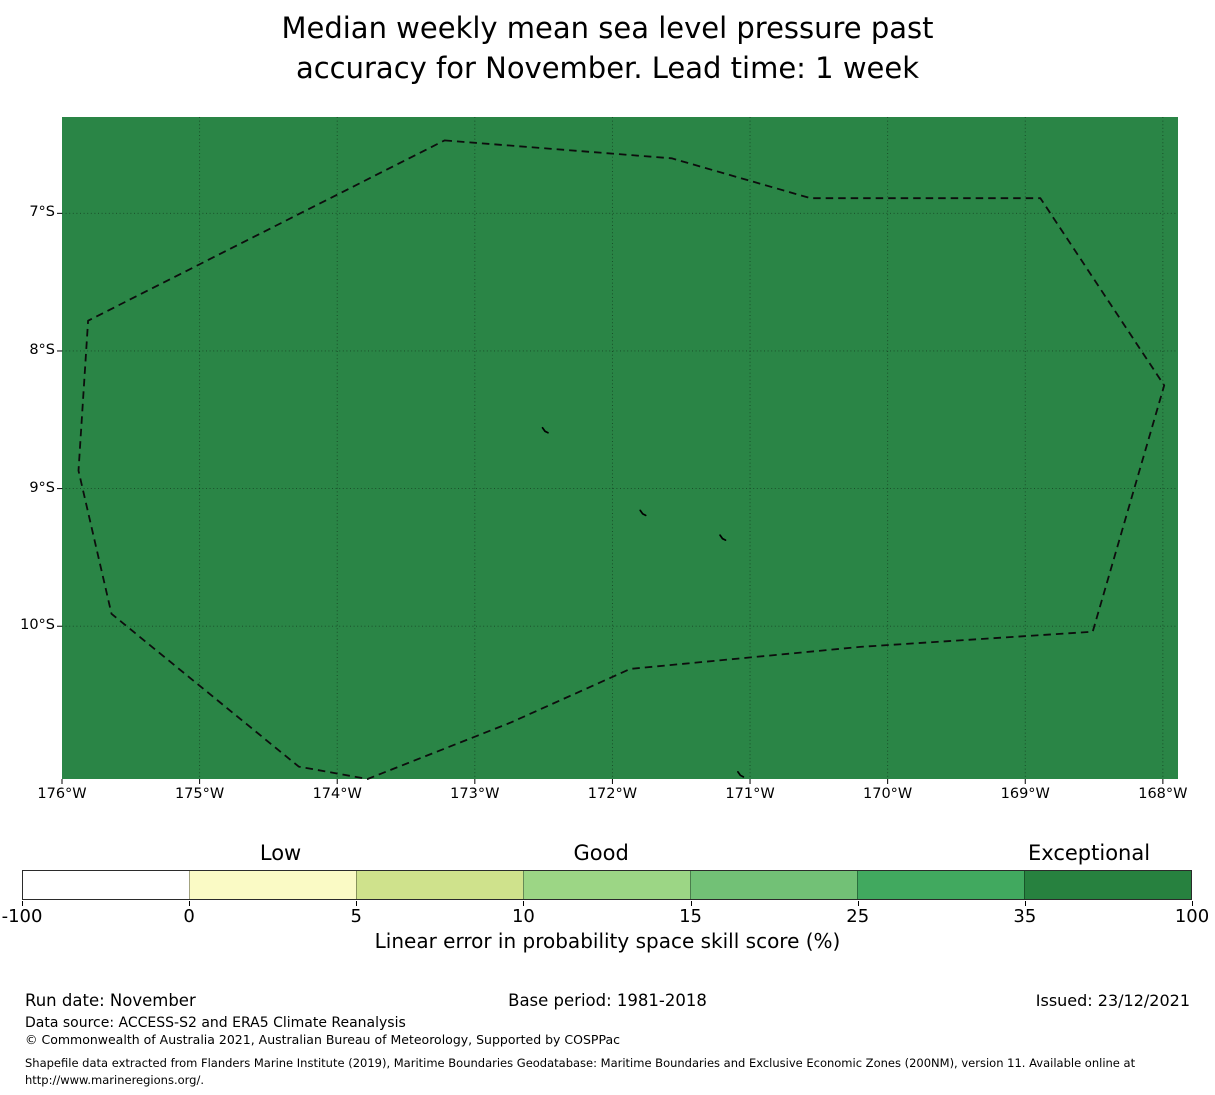 The height and width of the screenshot is (1095, 1215). I want to click on x-axis-label: 169°W, so click(1025, 794).